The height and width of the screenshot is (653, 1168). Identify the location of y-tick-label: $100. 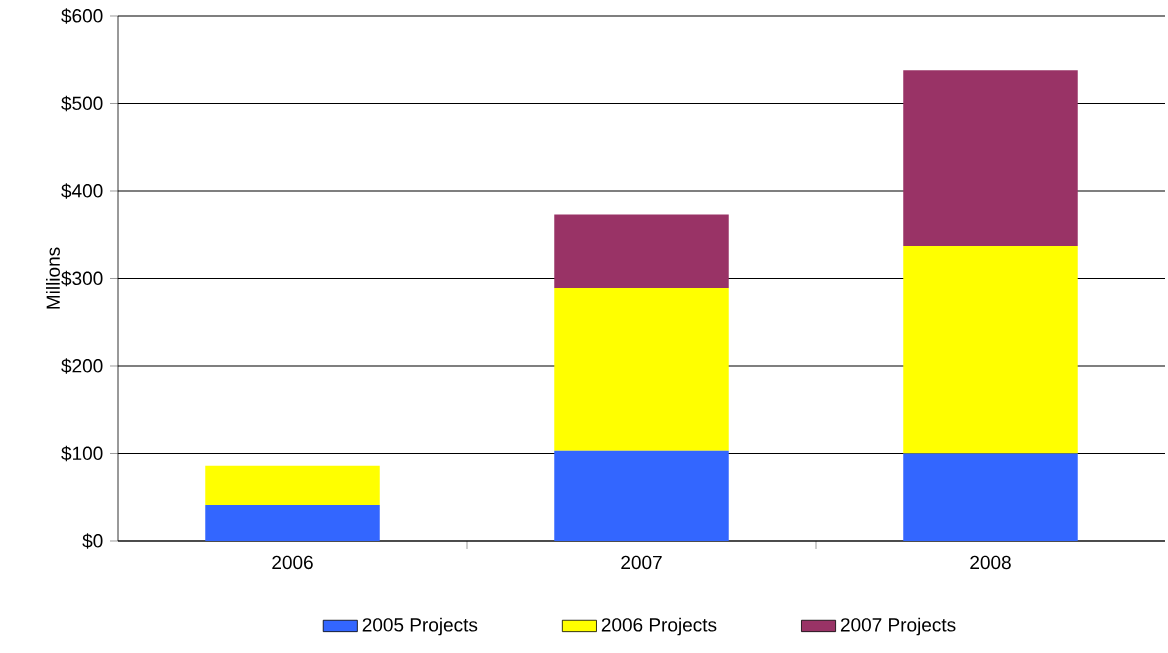
(82, 453).